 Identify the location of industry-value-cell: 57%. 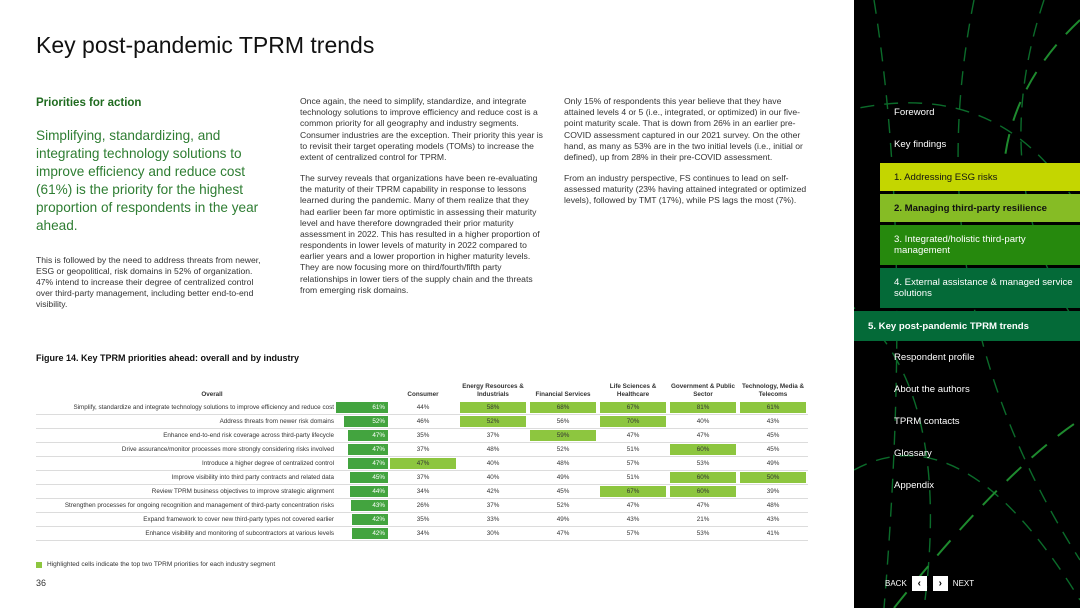
(633, 534).